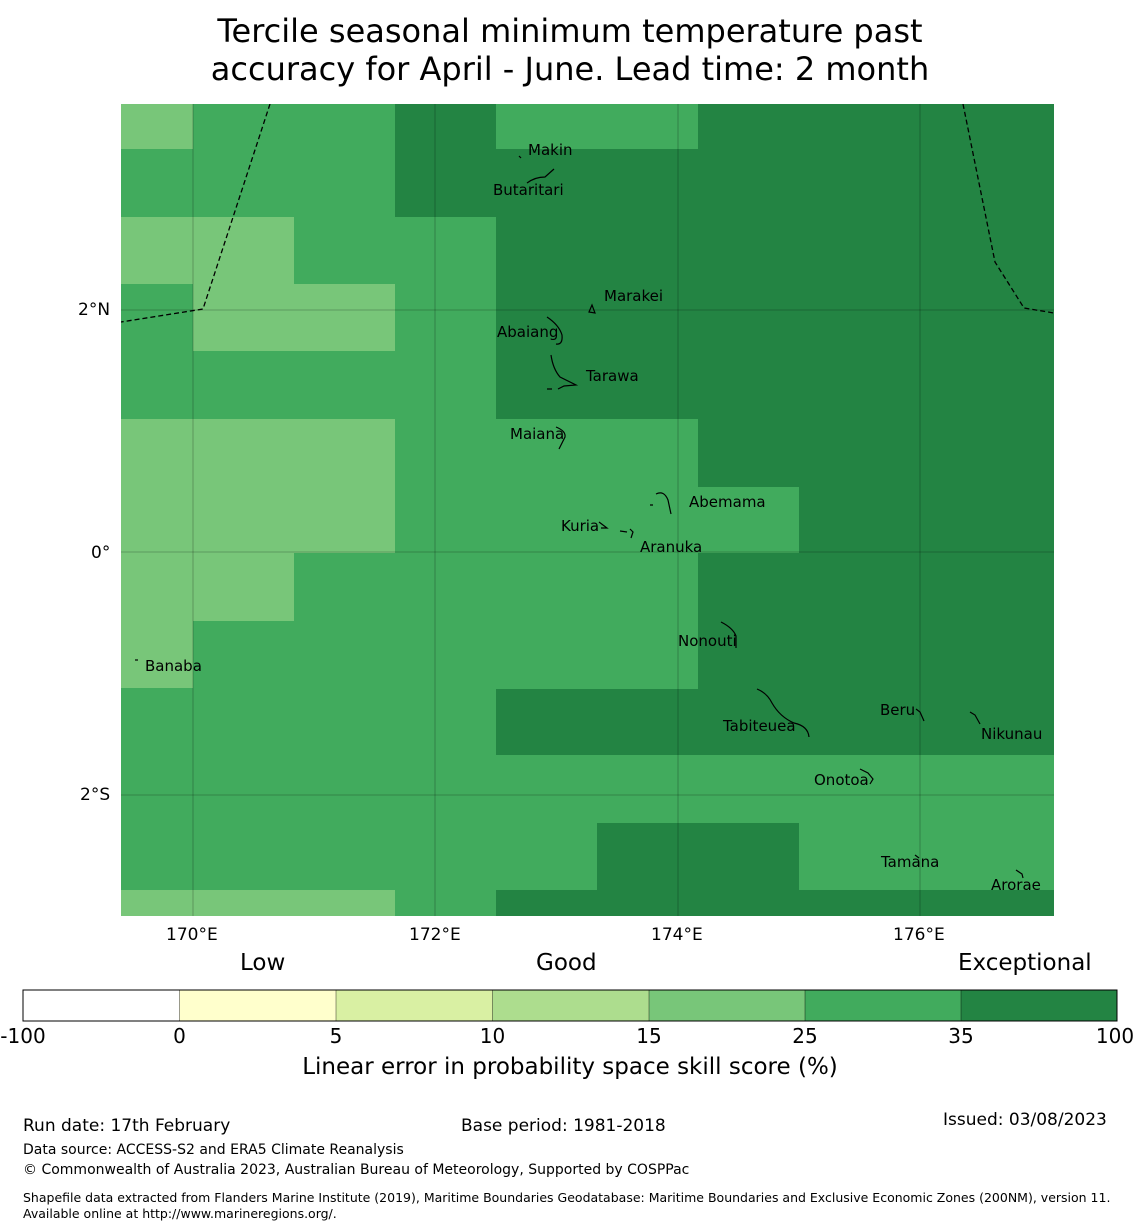 The height and width of the screenshot is (1230, 1140). What do you see at coordinates (866, 776) in the screenshot?
I see `island-outline-onotoa` at bounding box center [866, 776].